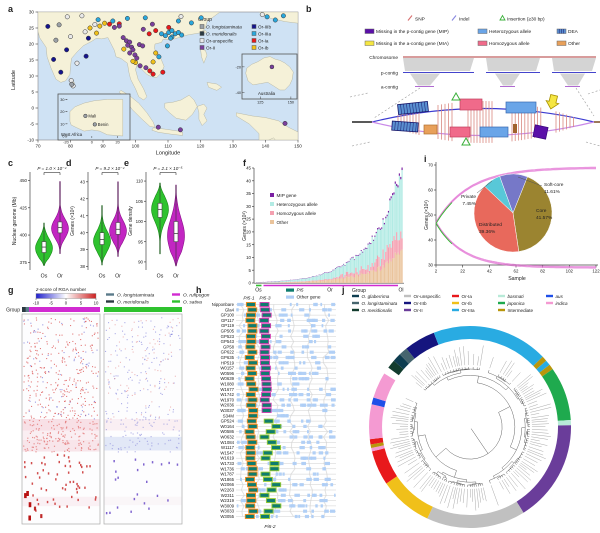 The width and height of the screenshot is (600, 533). I want to click on legend-label: O. meridionalis, so click(221, 33).